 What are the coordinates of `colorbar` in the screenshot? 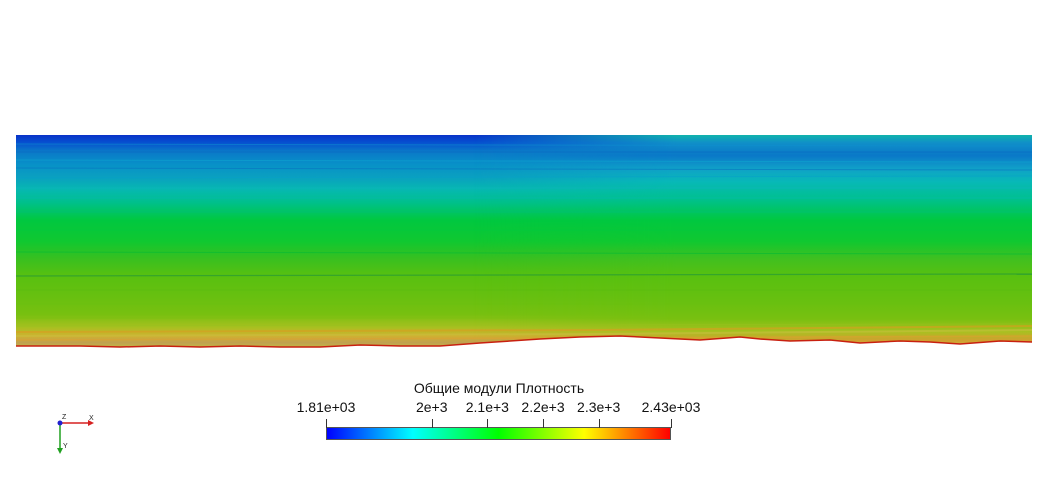 It's located at (498, 433).